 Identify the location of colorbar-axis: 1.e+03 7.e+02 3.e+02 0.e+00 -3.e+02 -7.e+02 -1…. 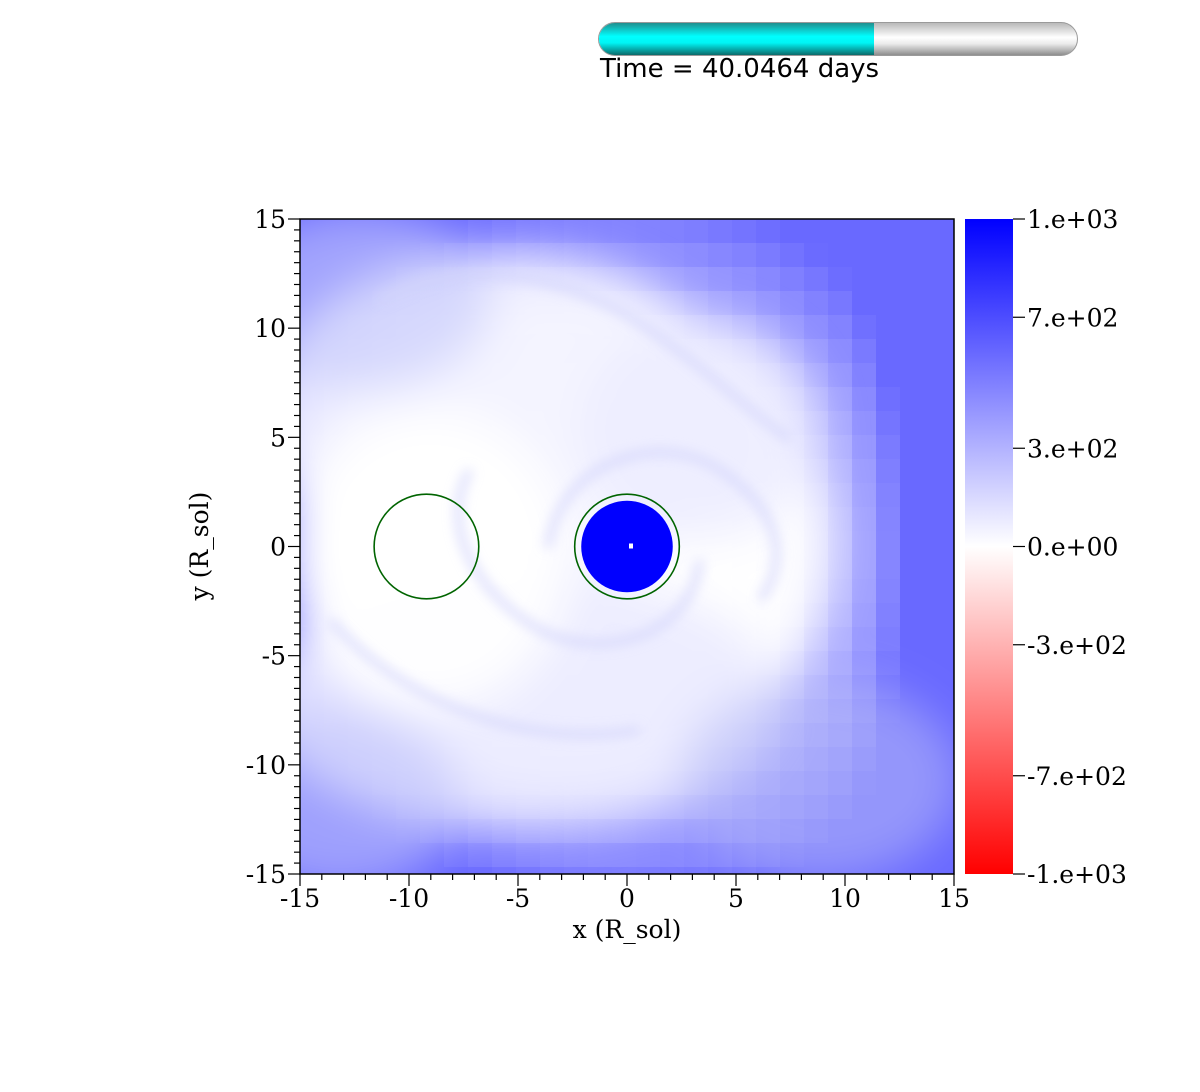
(1070, 547).